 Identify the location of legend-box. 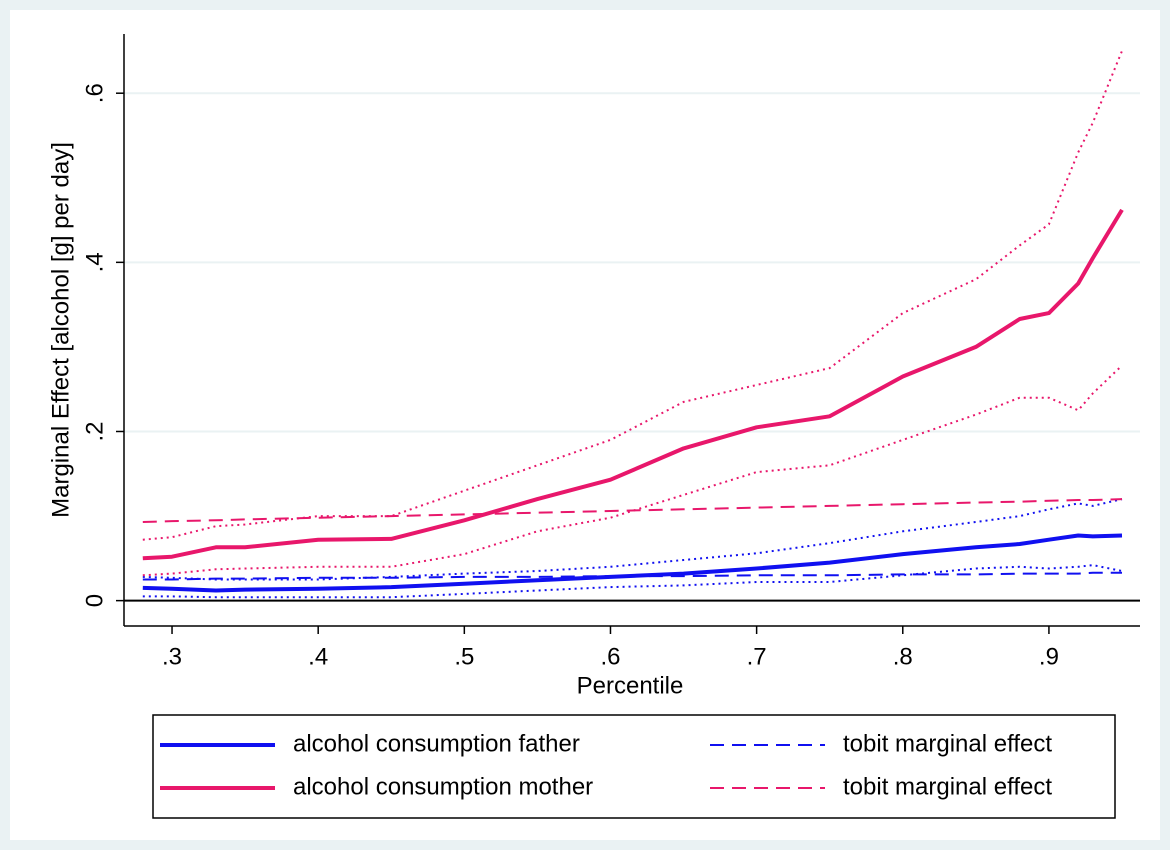
(634, 766).